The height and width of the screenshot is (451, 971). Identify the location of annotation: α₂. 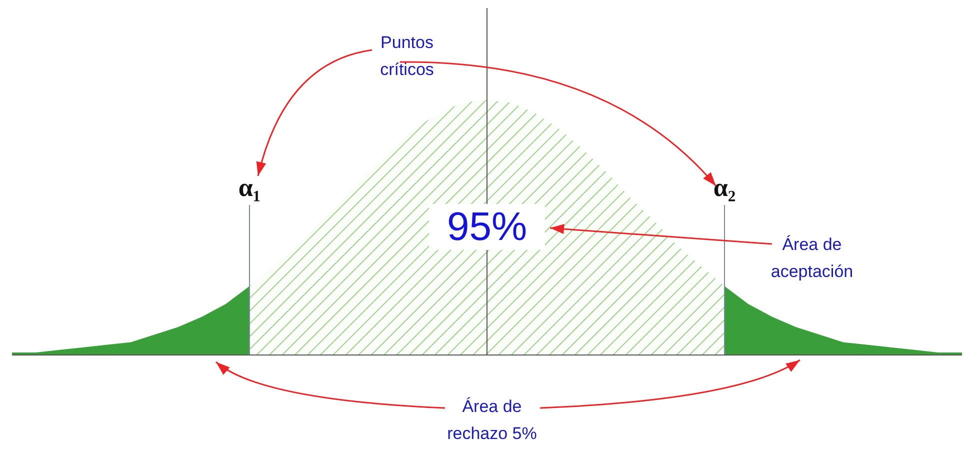
(724, 187).